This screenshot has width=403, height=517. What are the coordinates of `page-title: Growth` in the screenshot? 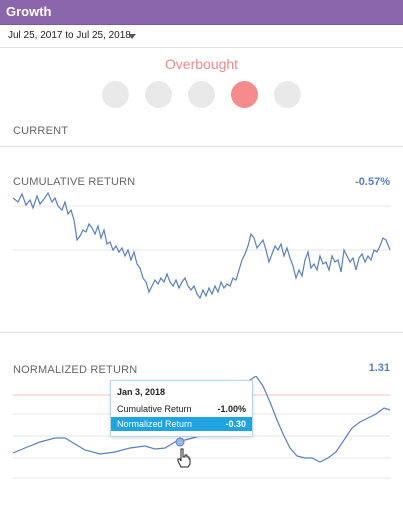 It's located at (29, 11).